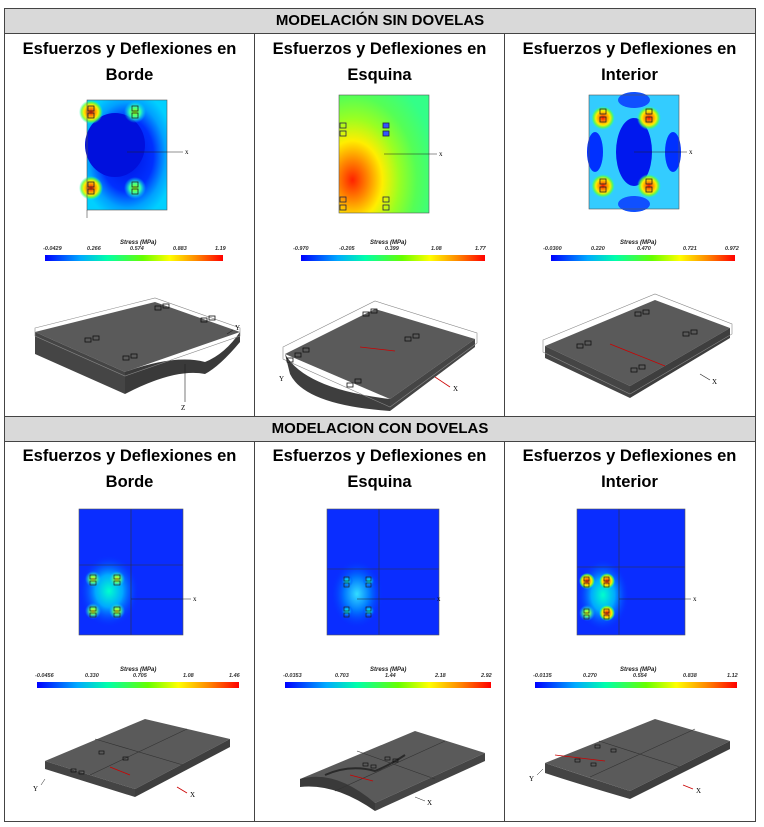 Image resolution: width=764 pixels, height=827 pixels. What do you see at coordinates (378, 355) in the screenshot?
I see `deflection-3d-view: X Y` at bounding box center [378, 355].